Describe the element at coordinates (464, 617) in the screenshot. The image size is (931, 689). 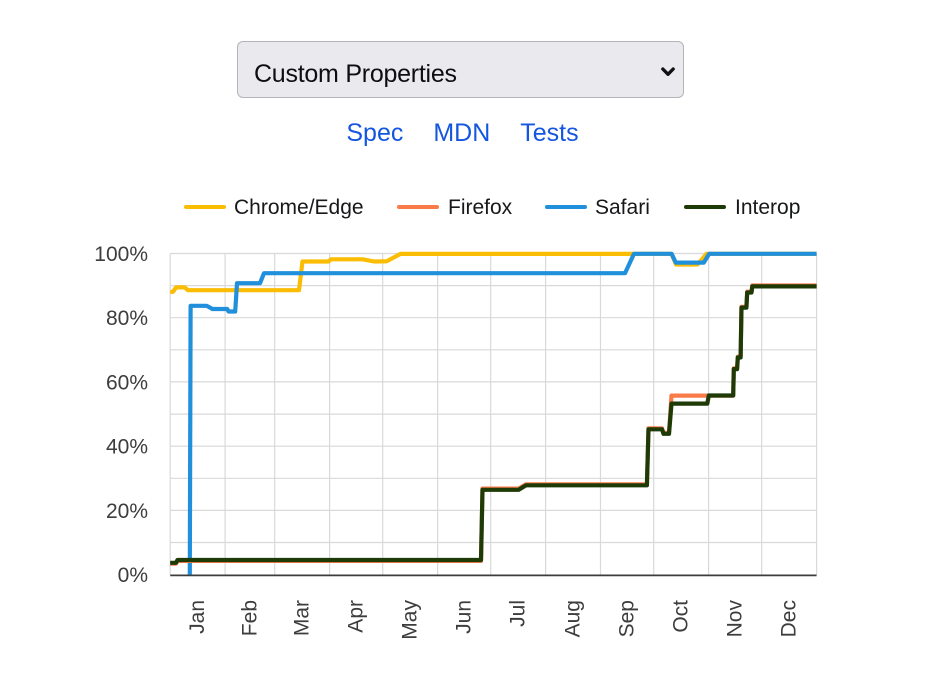
I see `svg-text: Jun` at that location.